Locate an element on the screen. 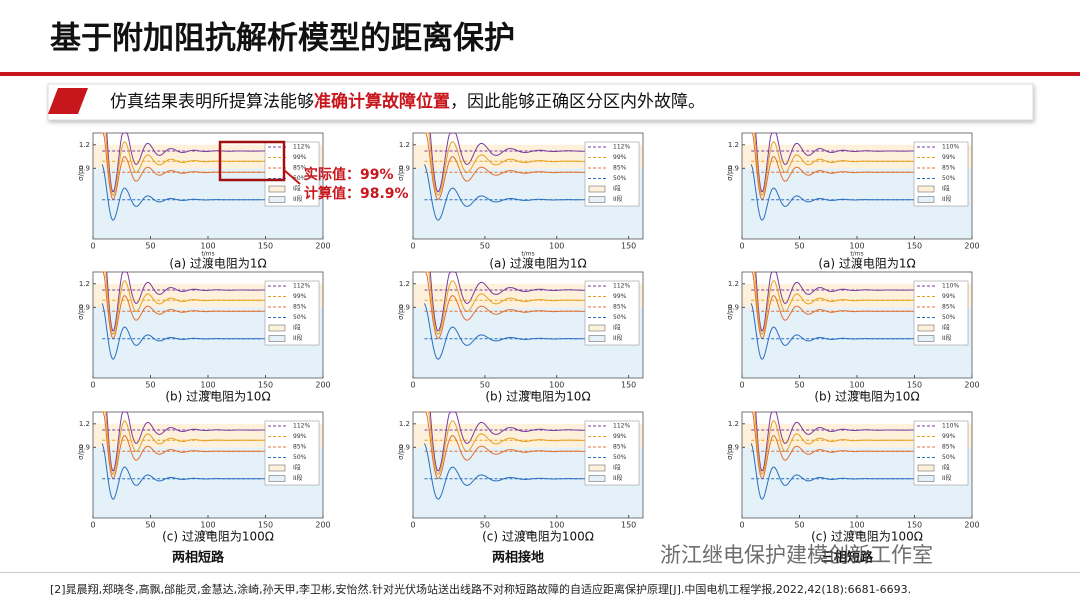 The width and height of the screenshot is (1080, 608). group-label: 两相接地 is located at coordinates (518, 558).